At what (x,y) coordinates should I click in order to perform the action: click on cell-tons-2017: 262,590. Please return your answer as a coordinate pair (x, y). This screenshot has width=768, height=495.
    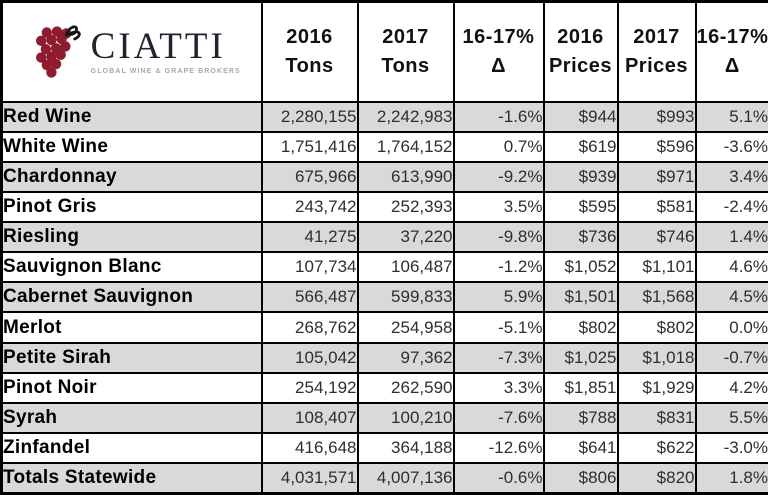
    Looking at the image, I should click on (405, 387).